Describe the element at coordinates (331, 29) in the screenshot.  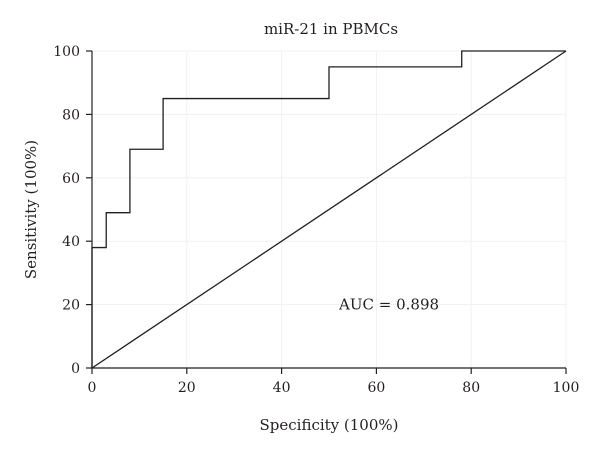
I see `chart-title: miR-21 in PBMCs` at that location.